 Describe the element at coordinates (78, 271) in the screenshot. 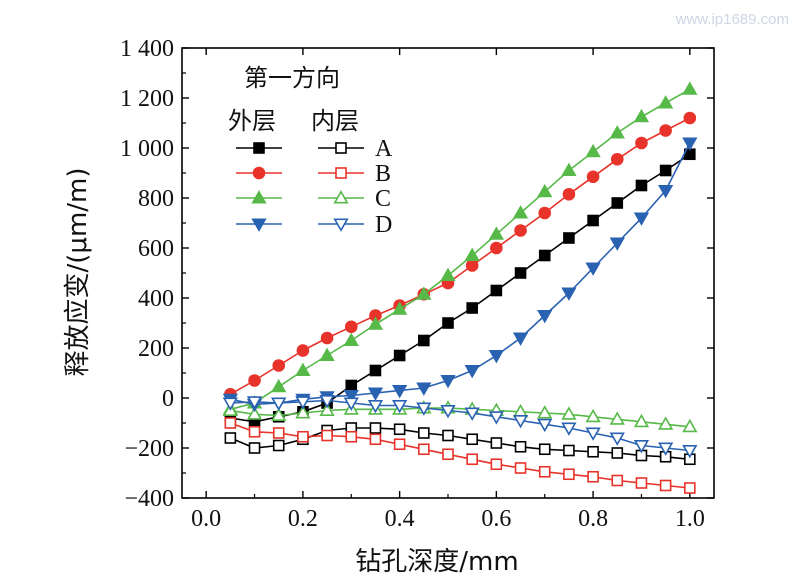

I see `y-axis-title: 释放应变/(μm/m)` at that location.